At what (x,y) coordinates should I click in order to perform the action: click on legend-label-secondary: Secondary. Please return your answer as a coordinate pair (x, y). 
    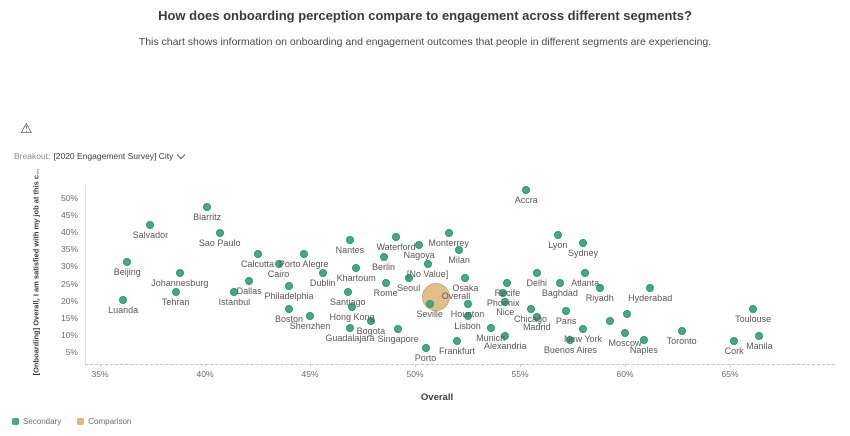
    Looking at the image, I should click on (42, 421).